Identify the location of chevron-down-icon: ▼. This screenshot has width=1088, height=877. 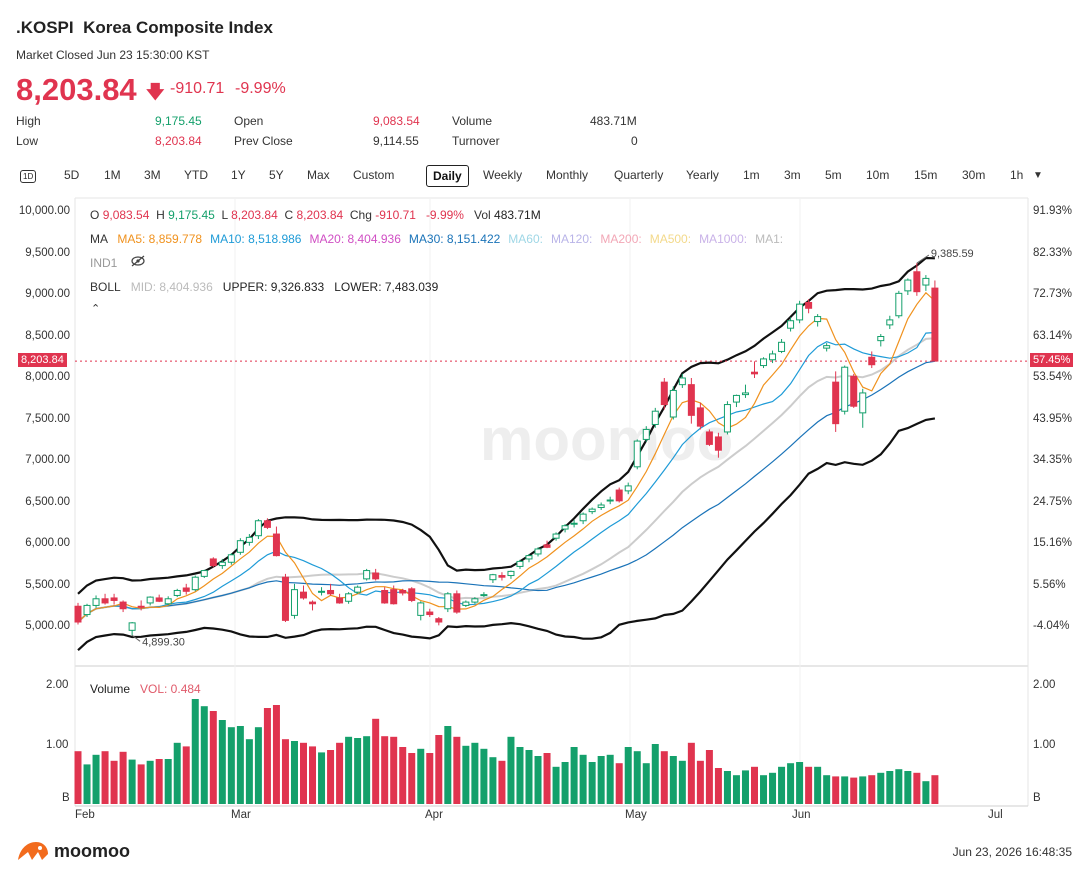
(1038, 175).